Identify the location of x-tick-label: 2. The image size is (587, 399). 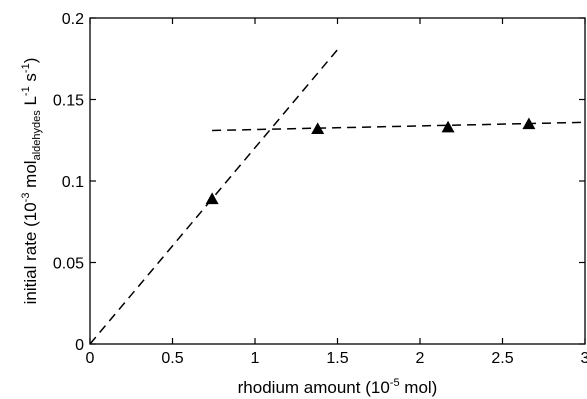
(420, 358).